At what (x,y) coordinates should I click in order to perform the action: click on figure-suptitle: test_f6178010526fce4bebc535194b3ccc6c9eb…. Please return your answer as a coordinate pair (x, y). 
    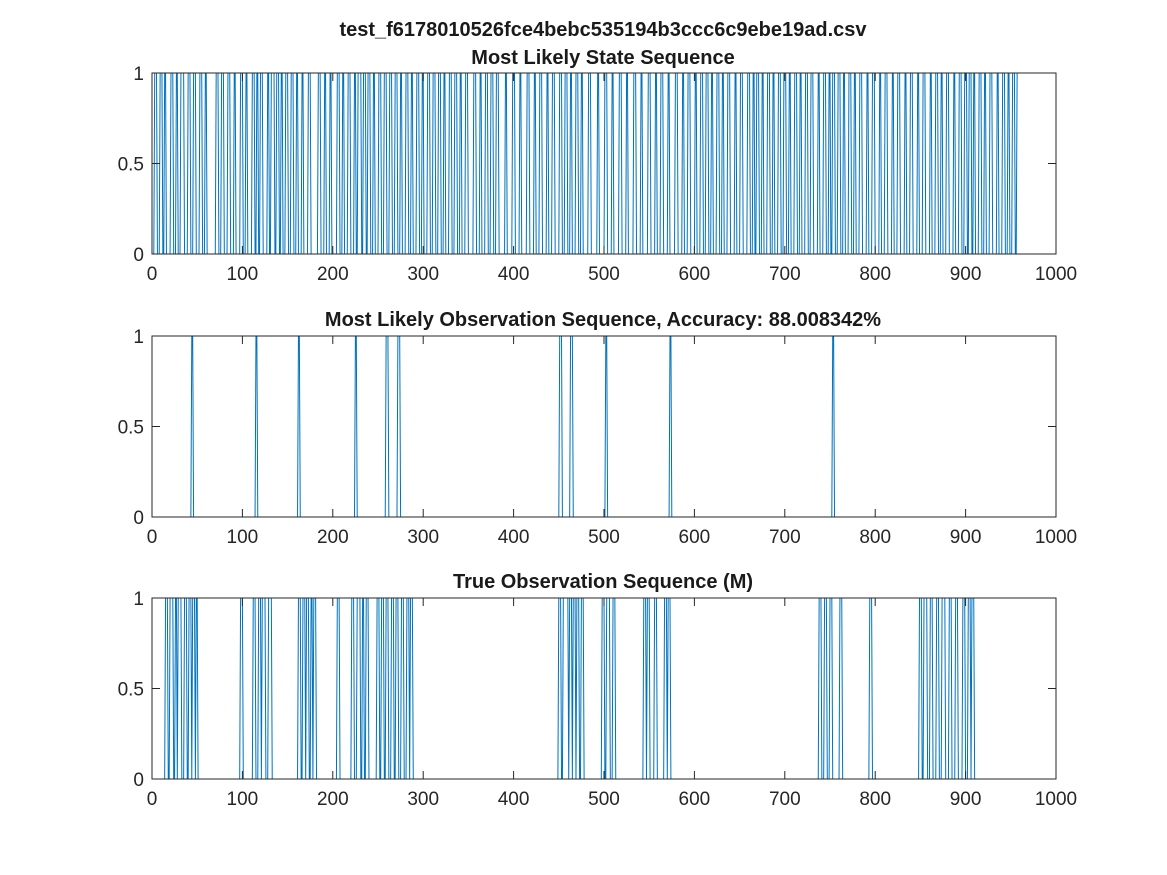
    Looking at the image, I should click on (603, 30).